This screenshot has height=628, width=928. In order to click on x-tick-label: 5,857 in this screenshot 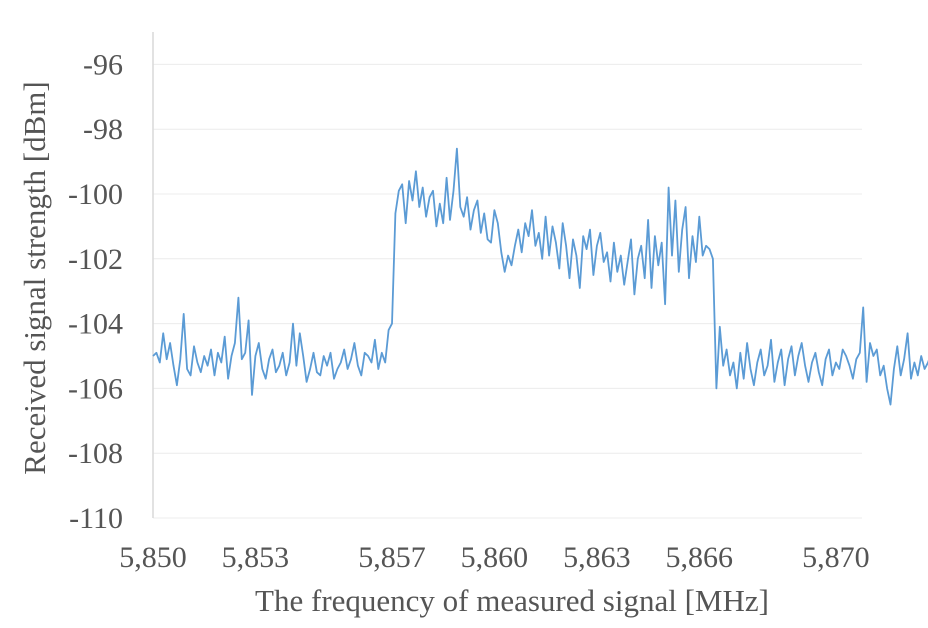, I will do `click(392, 557)`.